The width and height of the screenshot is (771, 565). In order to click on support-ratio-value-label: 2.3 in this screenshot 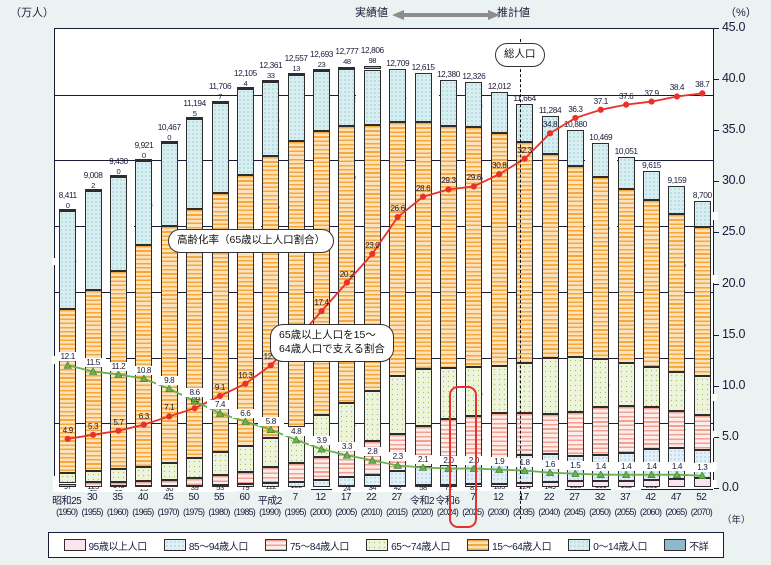, I will do `click(397, 457)`.